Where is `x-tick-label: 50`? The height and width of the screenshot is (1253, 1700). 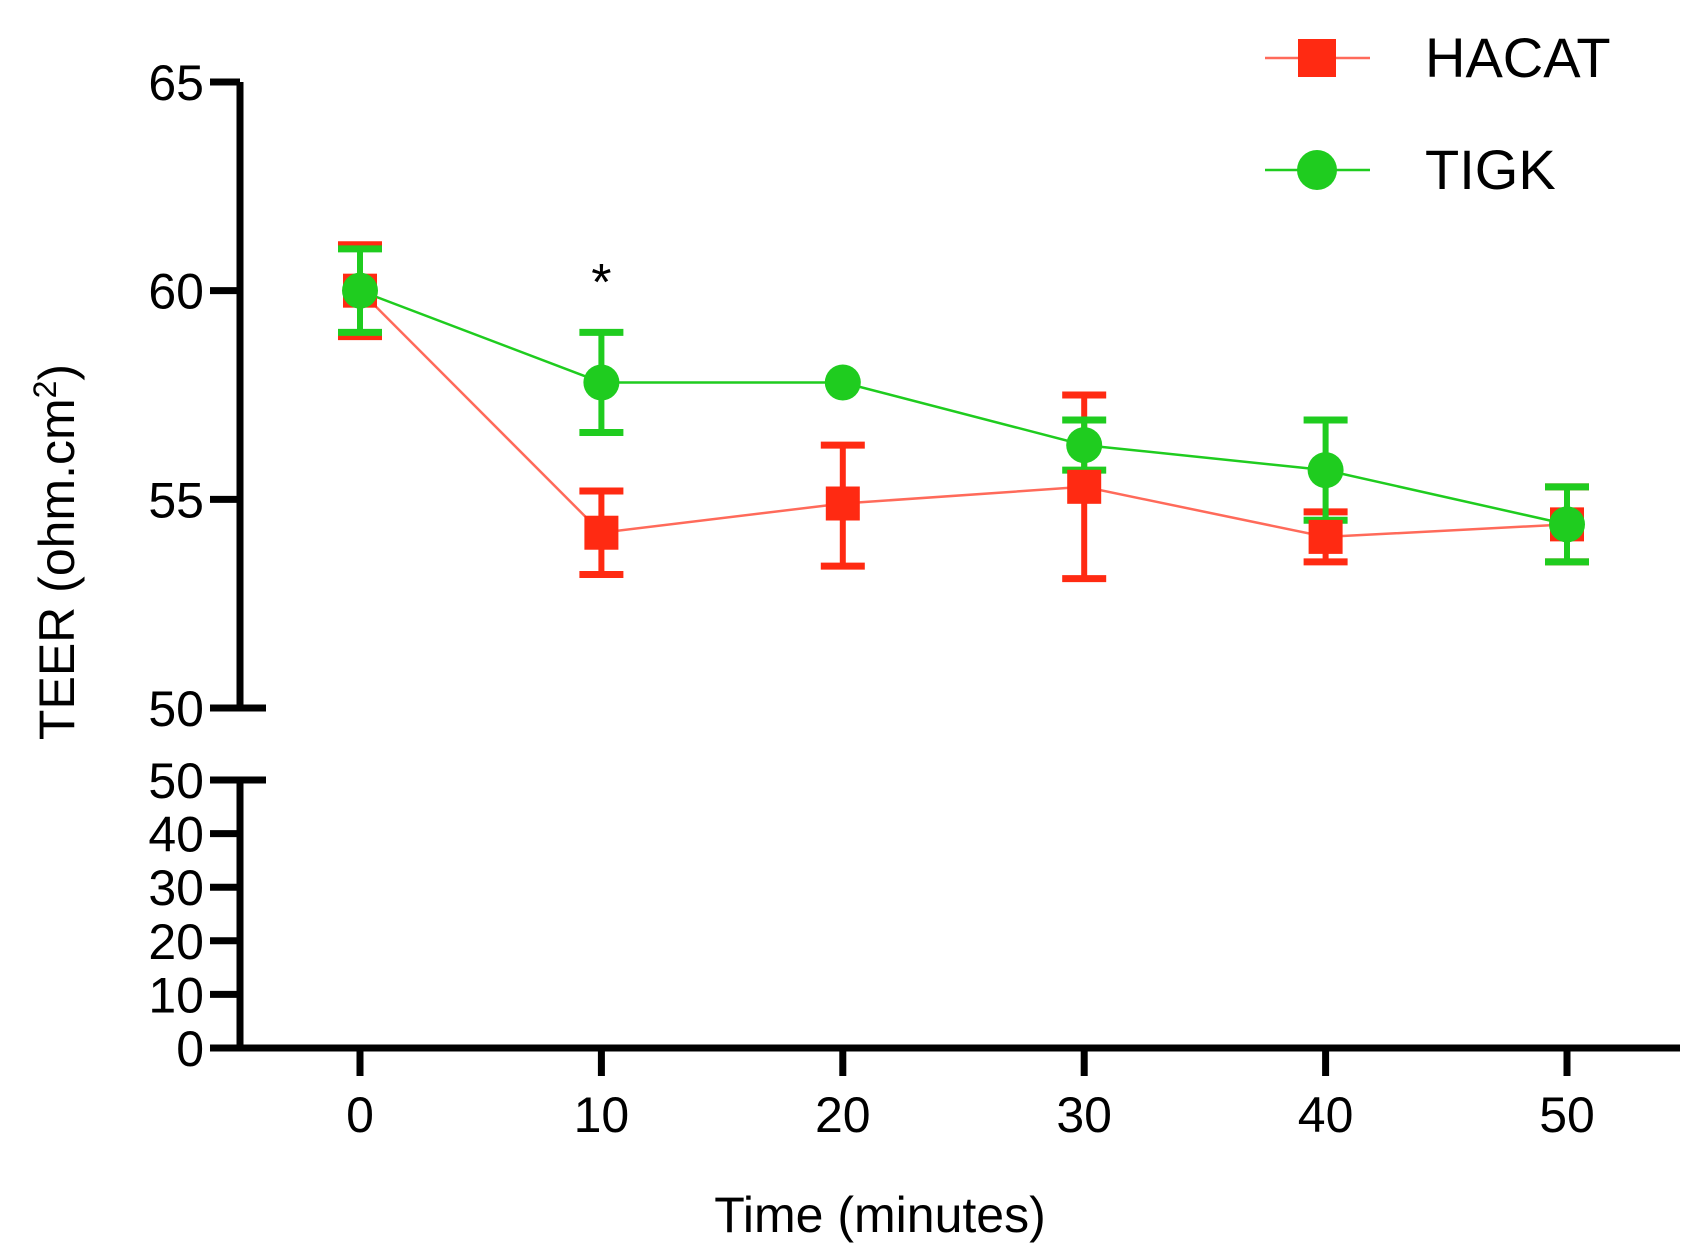
x-tick-label: 50 is located at coordinates (1567, 1115).